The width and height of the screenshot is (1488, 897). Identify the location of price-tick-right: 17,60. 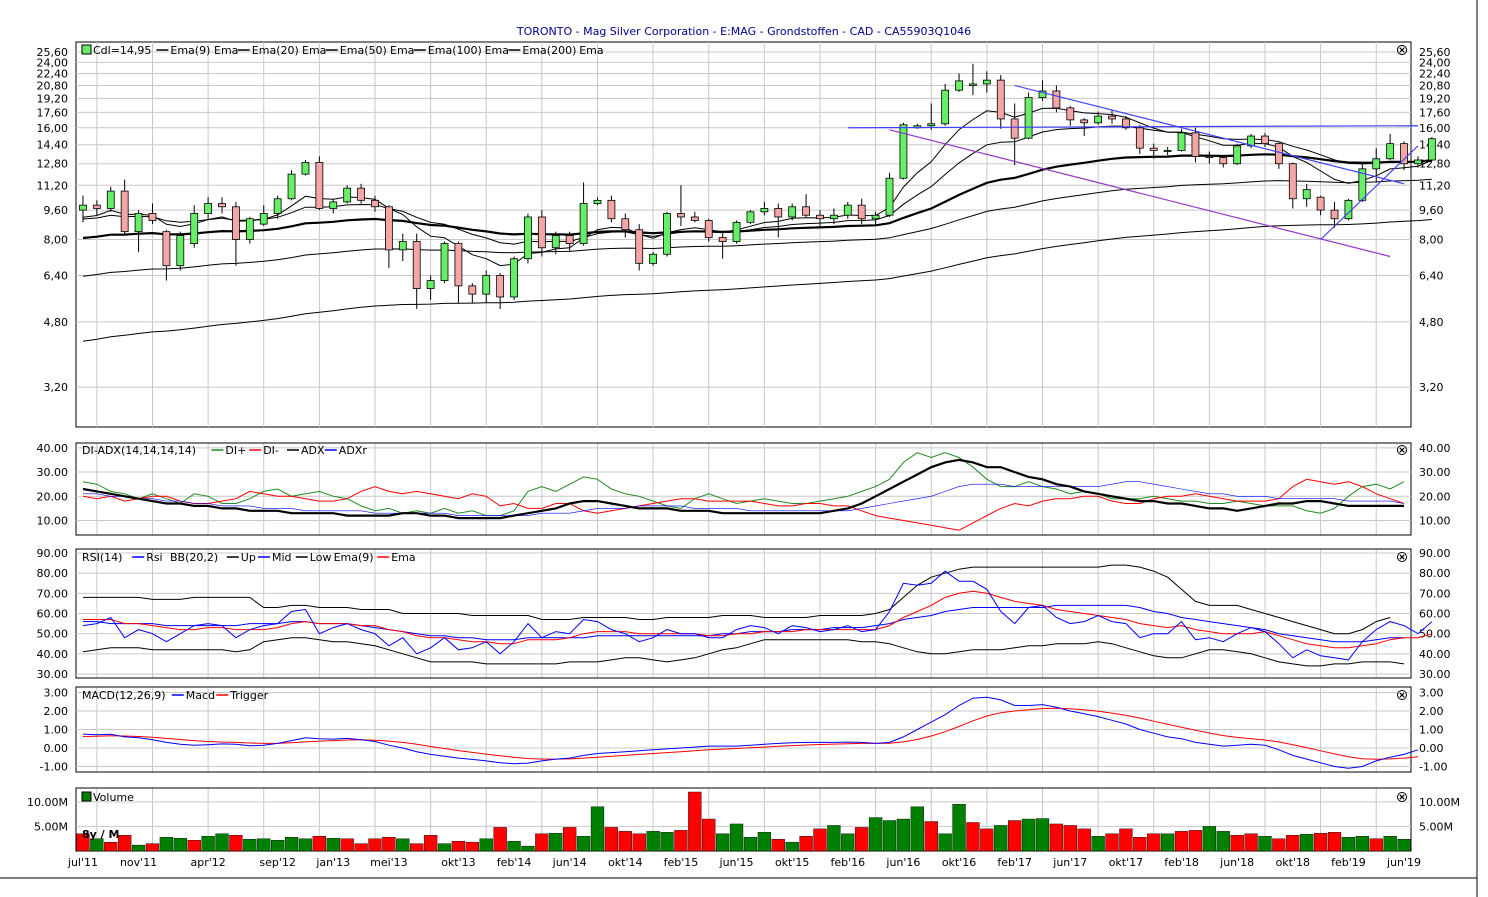
(1435, 112).